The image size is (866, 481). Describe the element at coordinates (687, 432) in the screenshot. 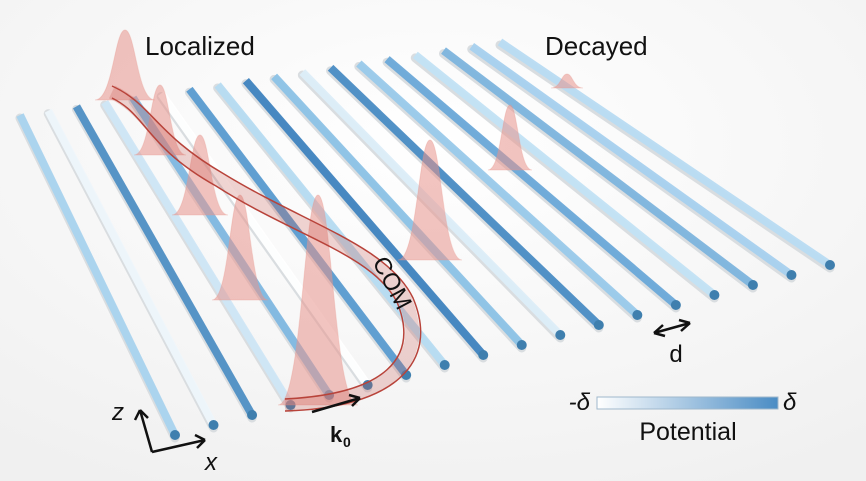

I see `colorbar-title: Potential` at that location.